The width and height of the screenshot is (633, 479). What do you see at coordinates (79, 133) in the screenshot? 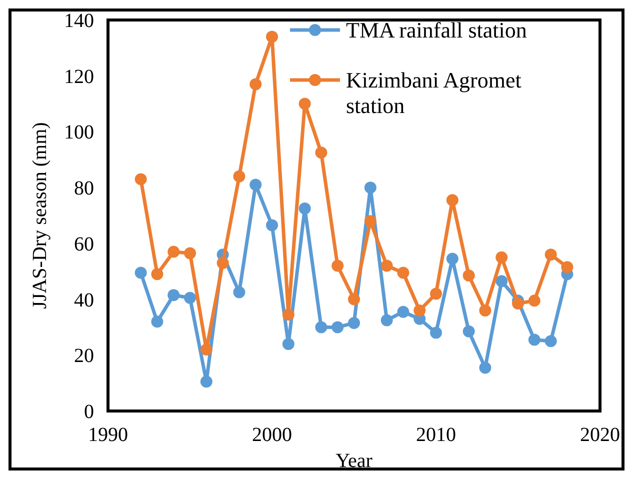
I see `y-tick-label: 100` at bounding box center [79, 133].